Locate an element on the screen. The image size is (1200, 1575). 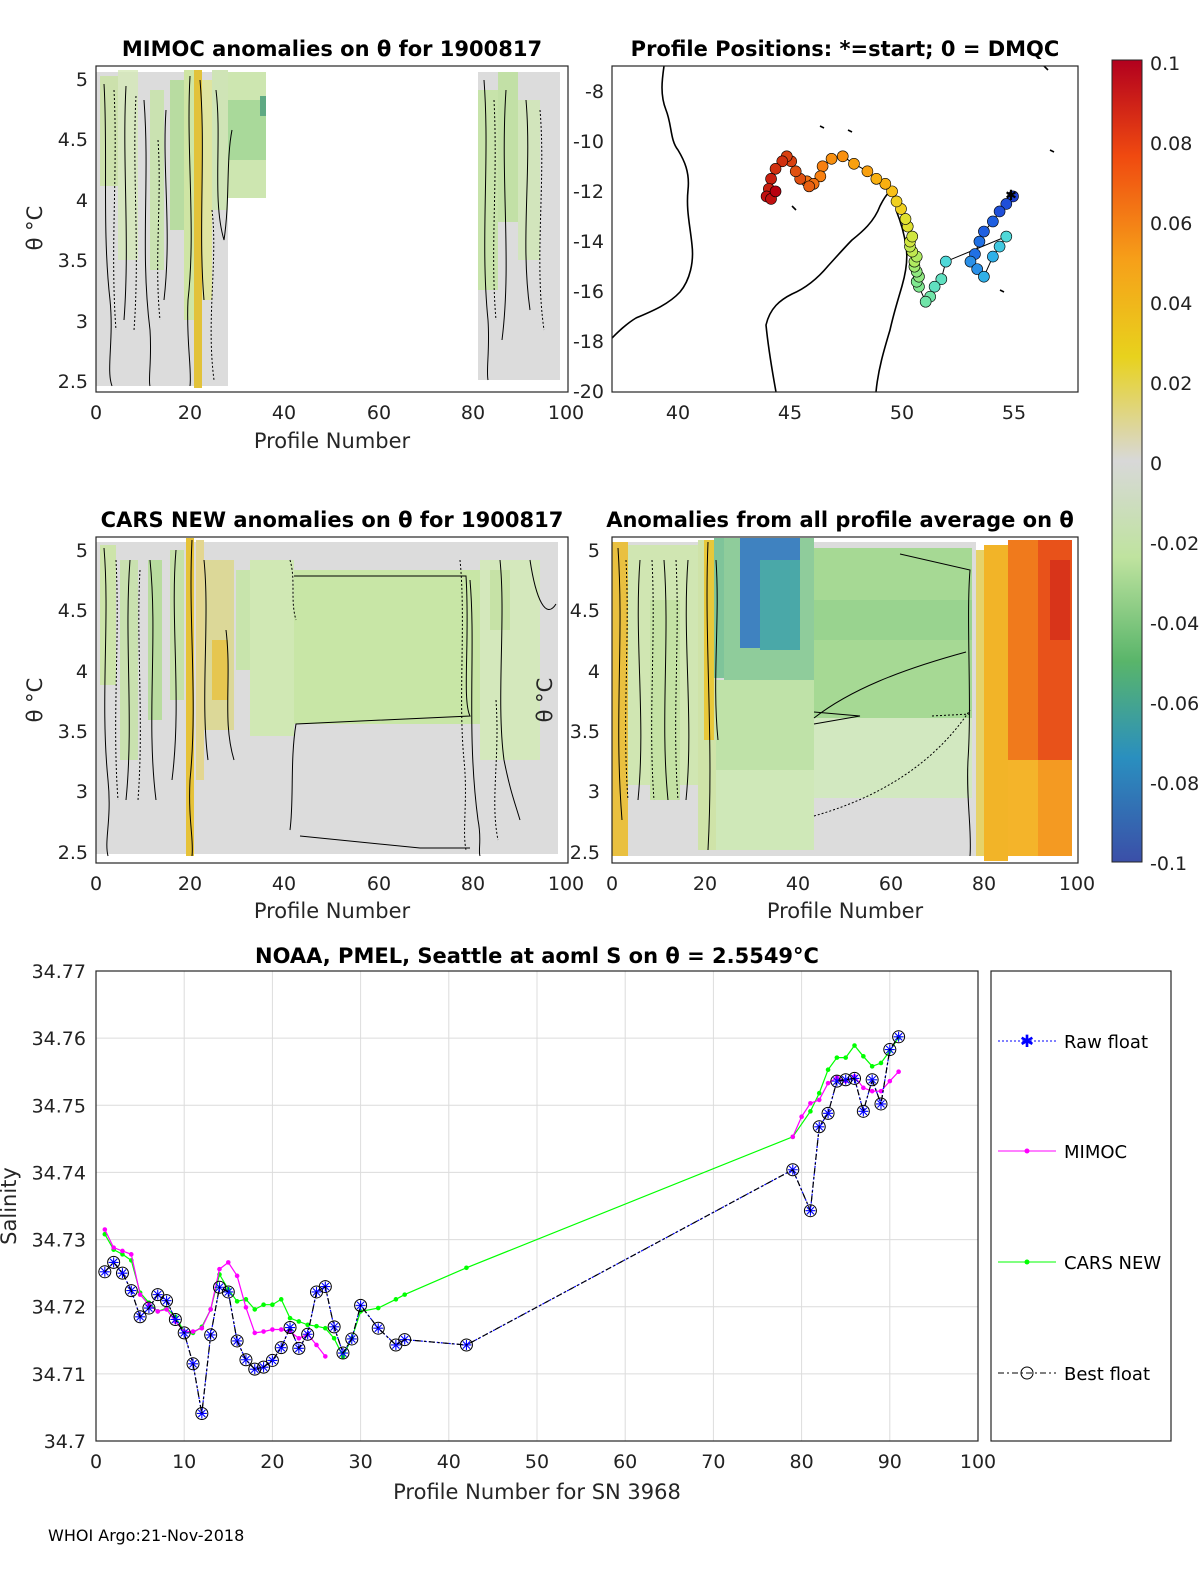
footer-stamp: WHOI Argo:21-Nov-2018 is located at coordinates (146, 1535).